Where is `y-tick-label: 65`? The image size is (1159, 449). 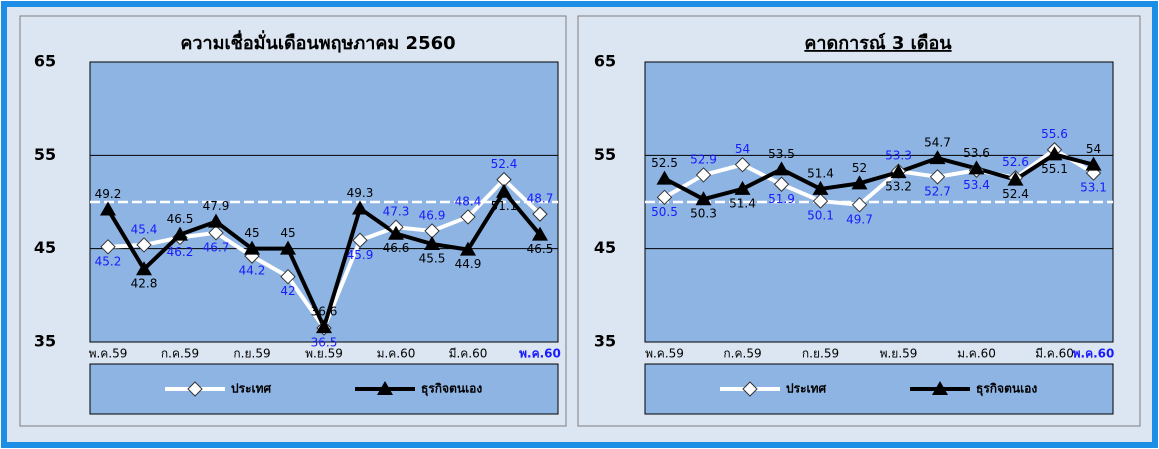
y-tick-label: 65 is located at coordinates (605, 61).